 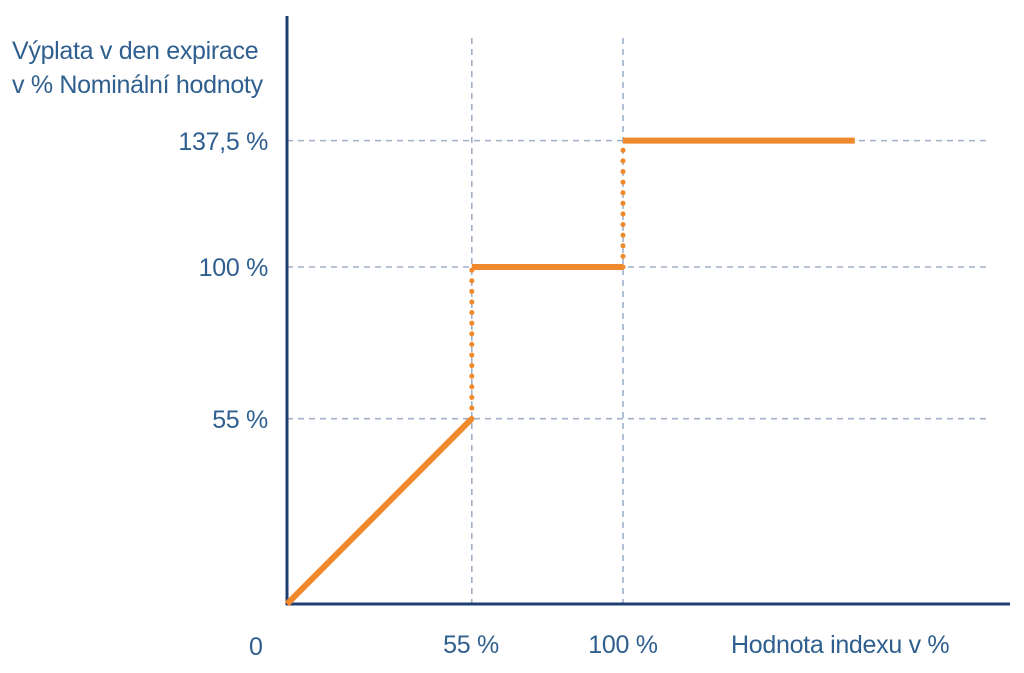 I want to click on y-tick-55: 55 %, so click(x=240, y=420).